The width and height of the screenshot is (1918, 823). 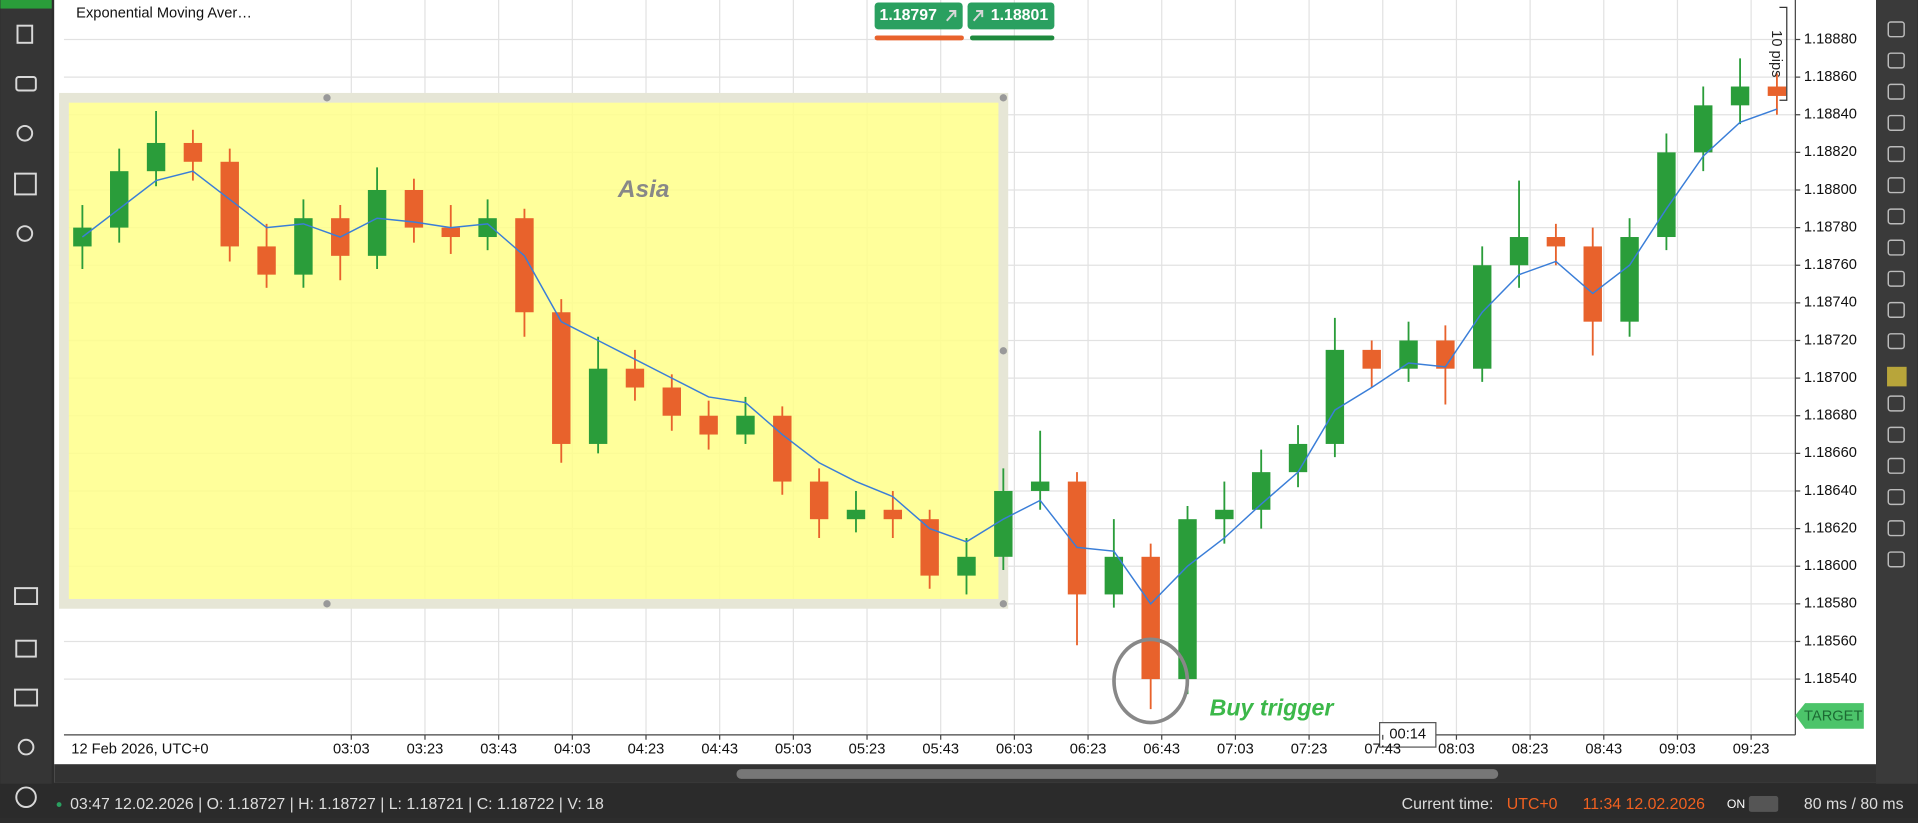 What do you see at coordinates (1736, 804) in the screenshot?
I see `toggle-label: ON` at bounding box center [1736, 804].